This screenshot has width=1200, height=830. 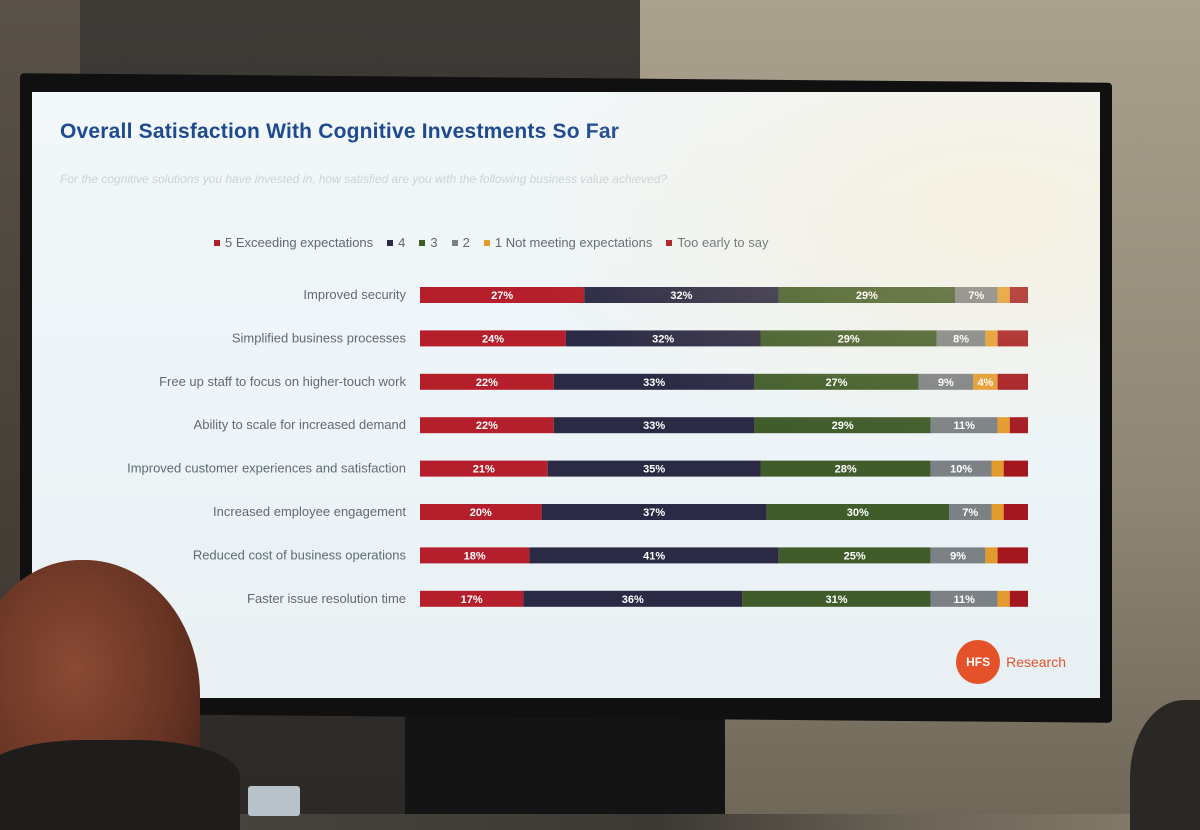 I want to click on data-label: 24%, so click(x=493, y=339).